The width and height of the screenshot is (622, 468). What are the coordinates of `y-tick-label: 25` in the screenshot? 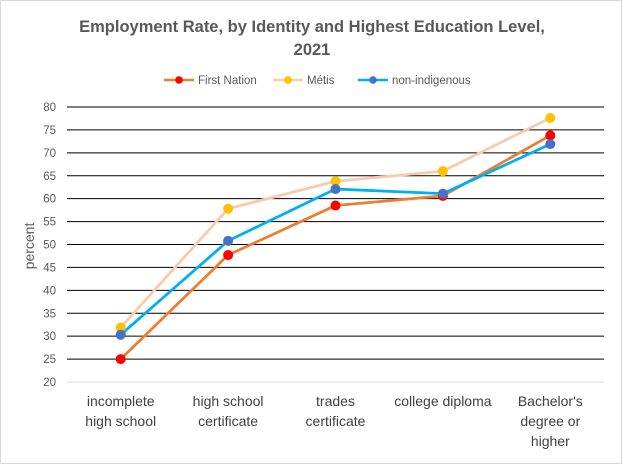 It's located at (49, 360).